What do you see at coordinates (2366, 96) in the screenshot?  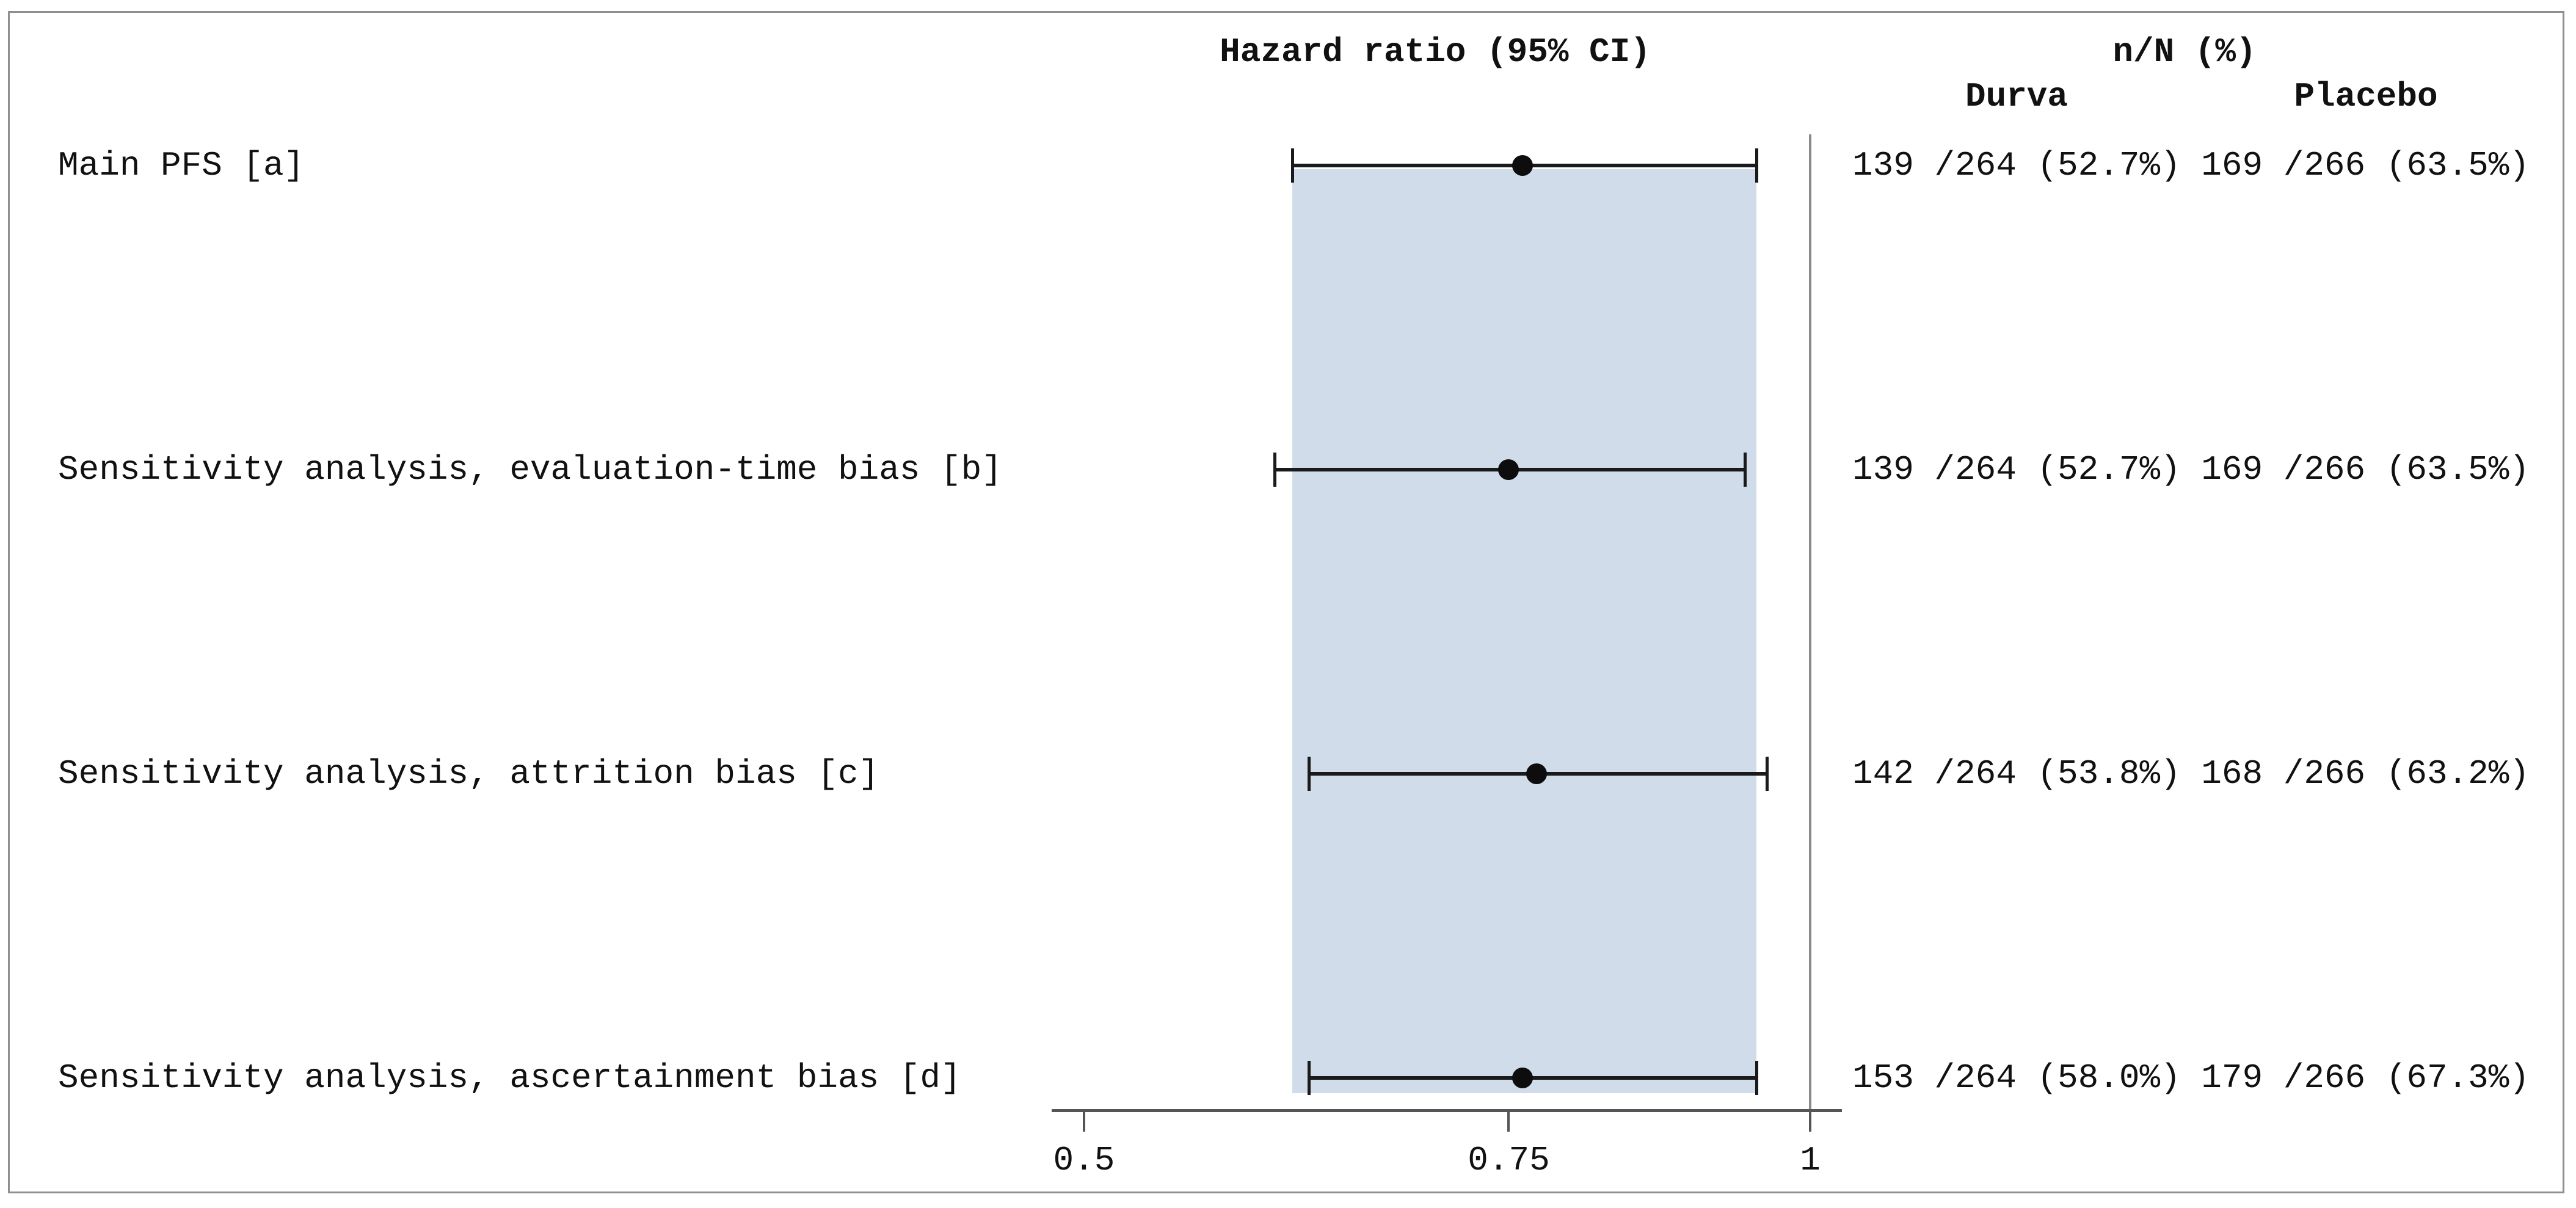 I see `placebo-column-header: Placebo` at bounding box center [2366, 96].